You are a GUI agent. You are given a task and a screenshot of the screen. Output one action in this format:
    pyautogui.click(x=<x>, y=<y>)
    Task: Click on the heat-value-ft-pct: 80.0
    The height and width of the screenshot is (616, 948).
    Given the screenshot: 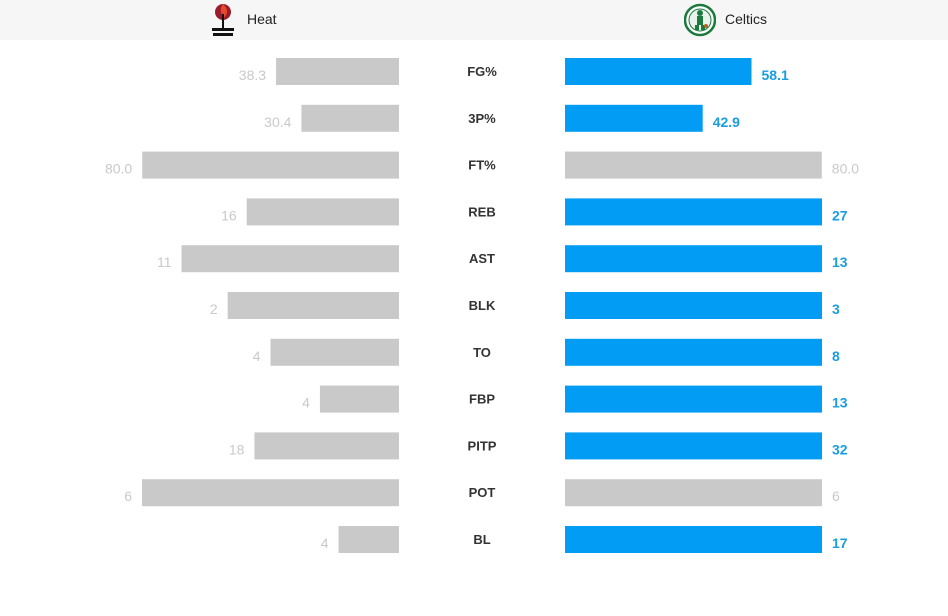 What is the action you would take?
    pyautogui.click(x=118, y=169)
    